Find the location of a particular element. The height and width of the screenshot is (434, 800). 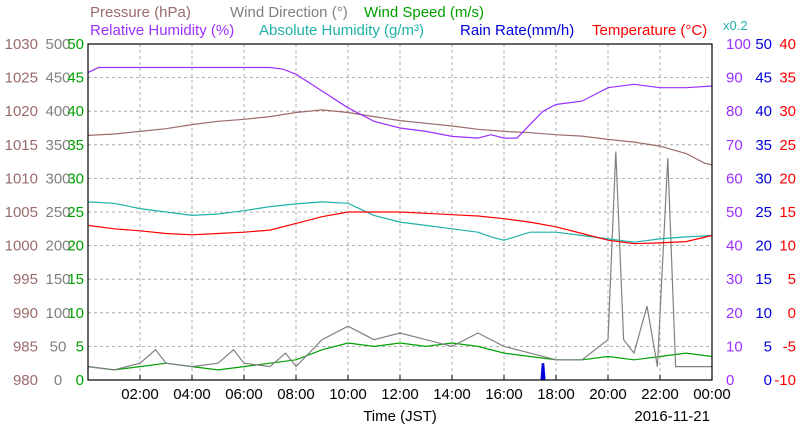

wind-speed-title: Wind Speed (m/s) is located at coordinates (424, 12).